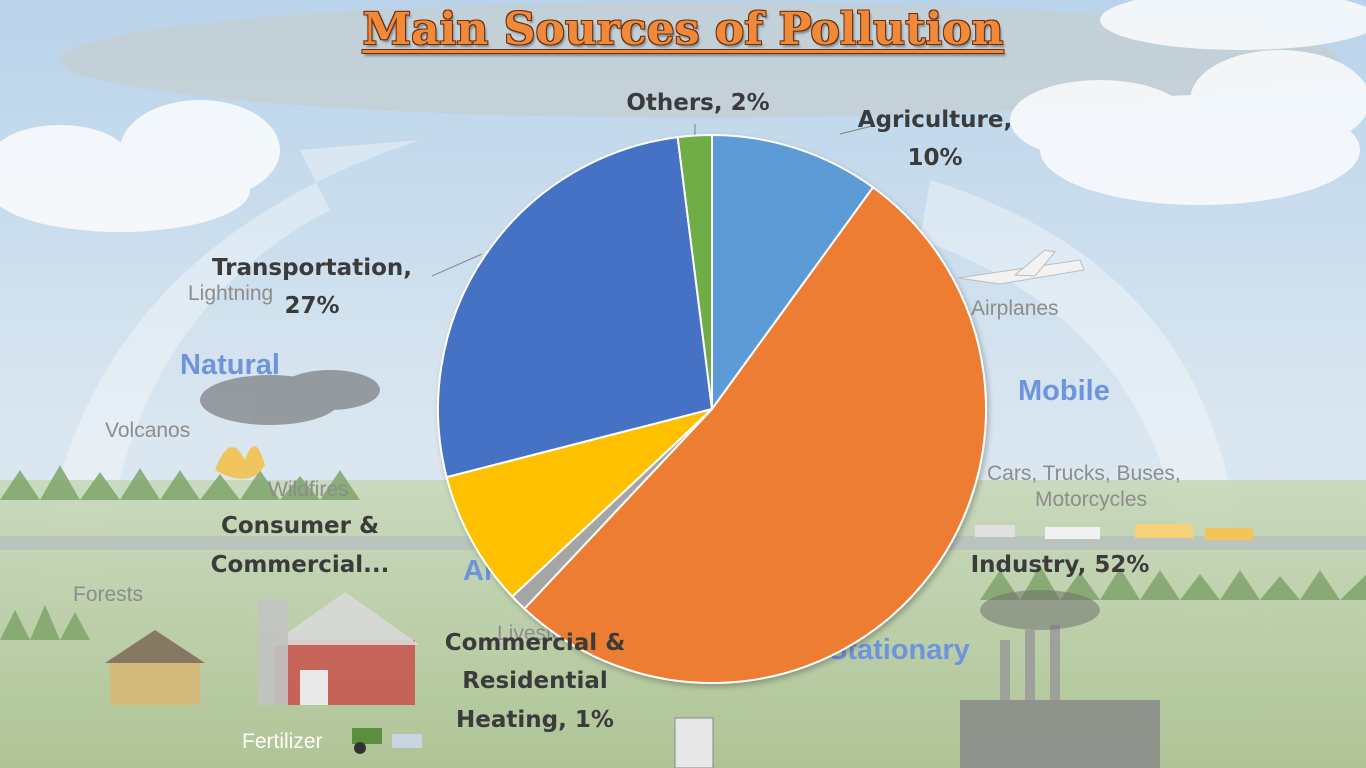  What do you see at coordinates (147, 430) in the screenshot?
I see `bg-label-volcanos: Volcanos` at bounding box center [147, 430].